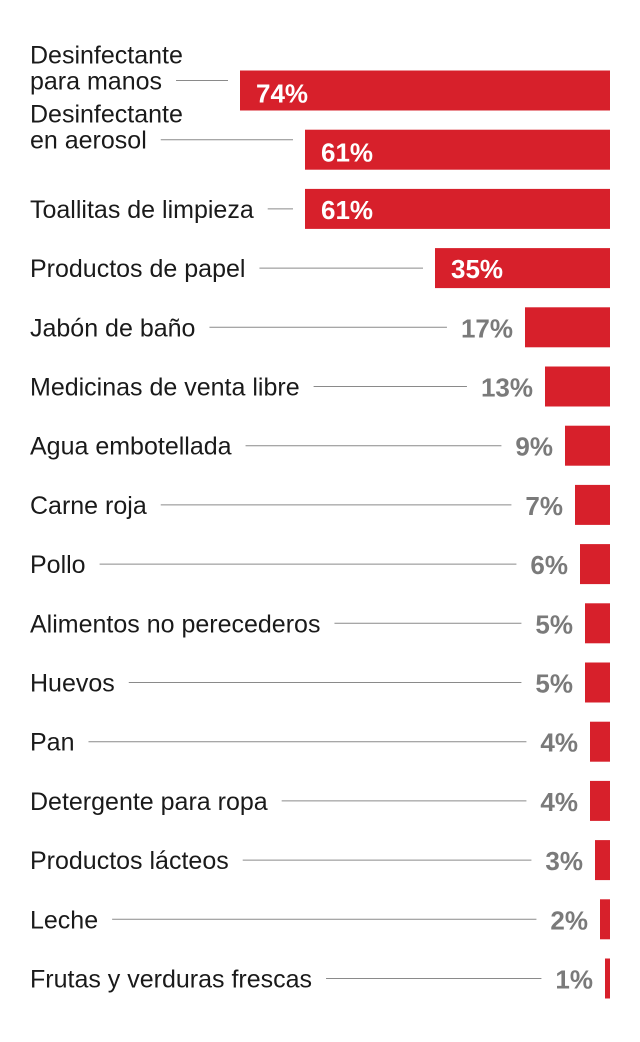 This screenshot has width=640, height=1042. I want to click on category-label: Alimentos no perecederos, so click(175, 624).